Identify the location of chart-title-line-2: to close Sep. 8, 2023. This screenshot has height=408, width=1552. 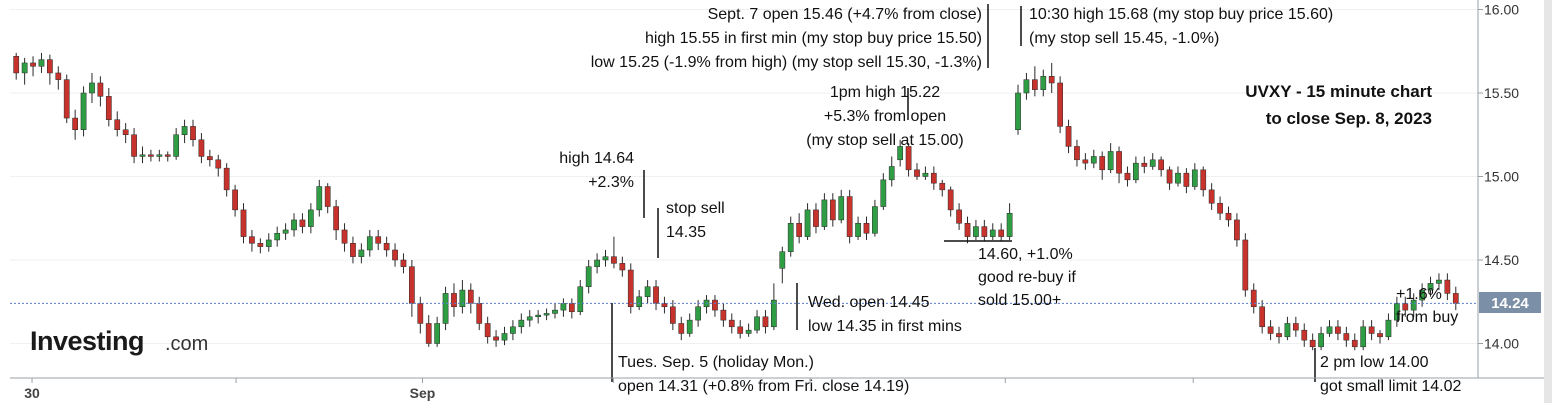
(1349, 118).